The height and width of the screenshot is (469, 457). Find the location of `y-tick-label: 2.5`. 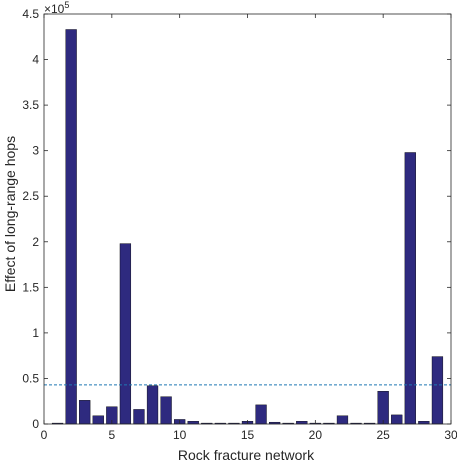

y-tick-label: 2.5 is located at coordinates (30, 196).